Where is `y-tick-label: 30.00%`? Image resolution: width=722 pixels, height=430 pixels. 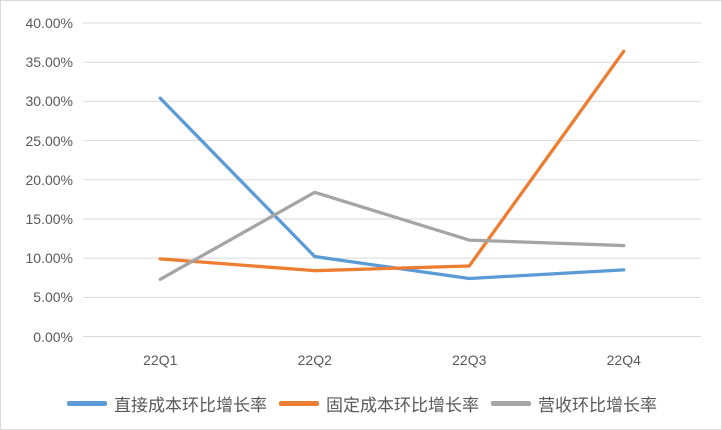
y-tick-label: 30.00% is located at coordinates (49, 101).